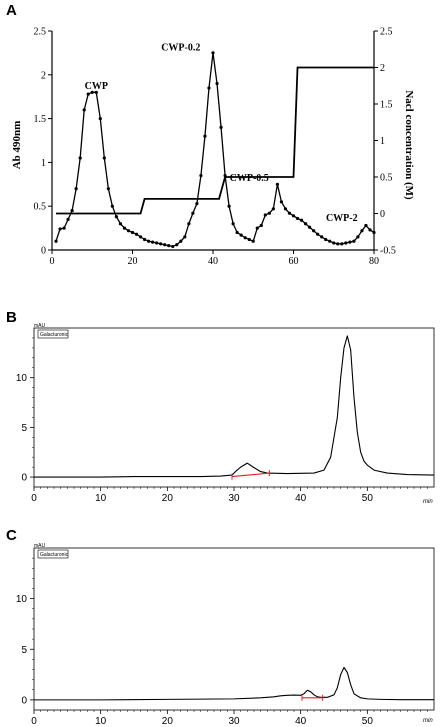 Image resolution: width=447 pixels, height=727 pixels. Describe the element at coordinates (24, 700) in the screenshot. I see `chart-c-y-tick-label: 0` at that location.